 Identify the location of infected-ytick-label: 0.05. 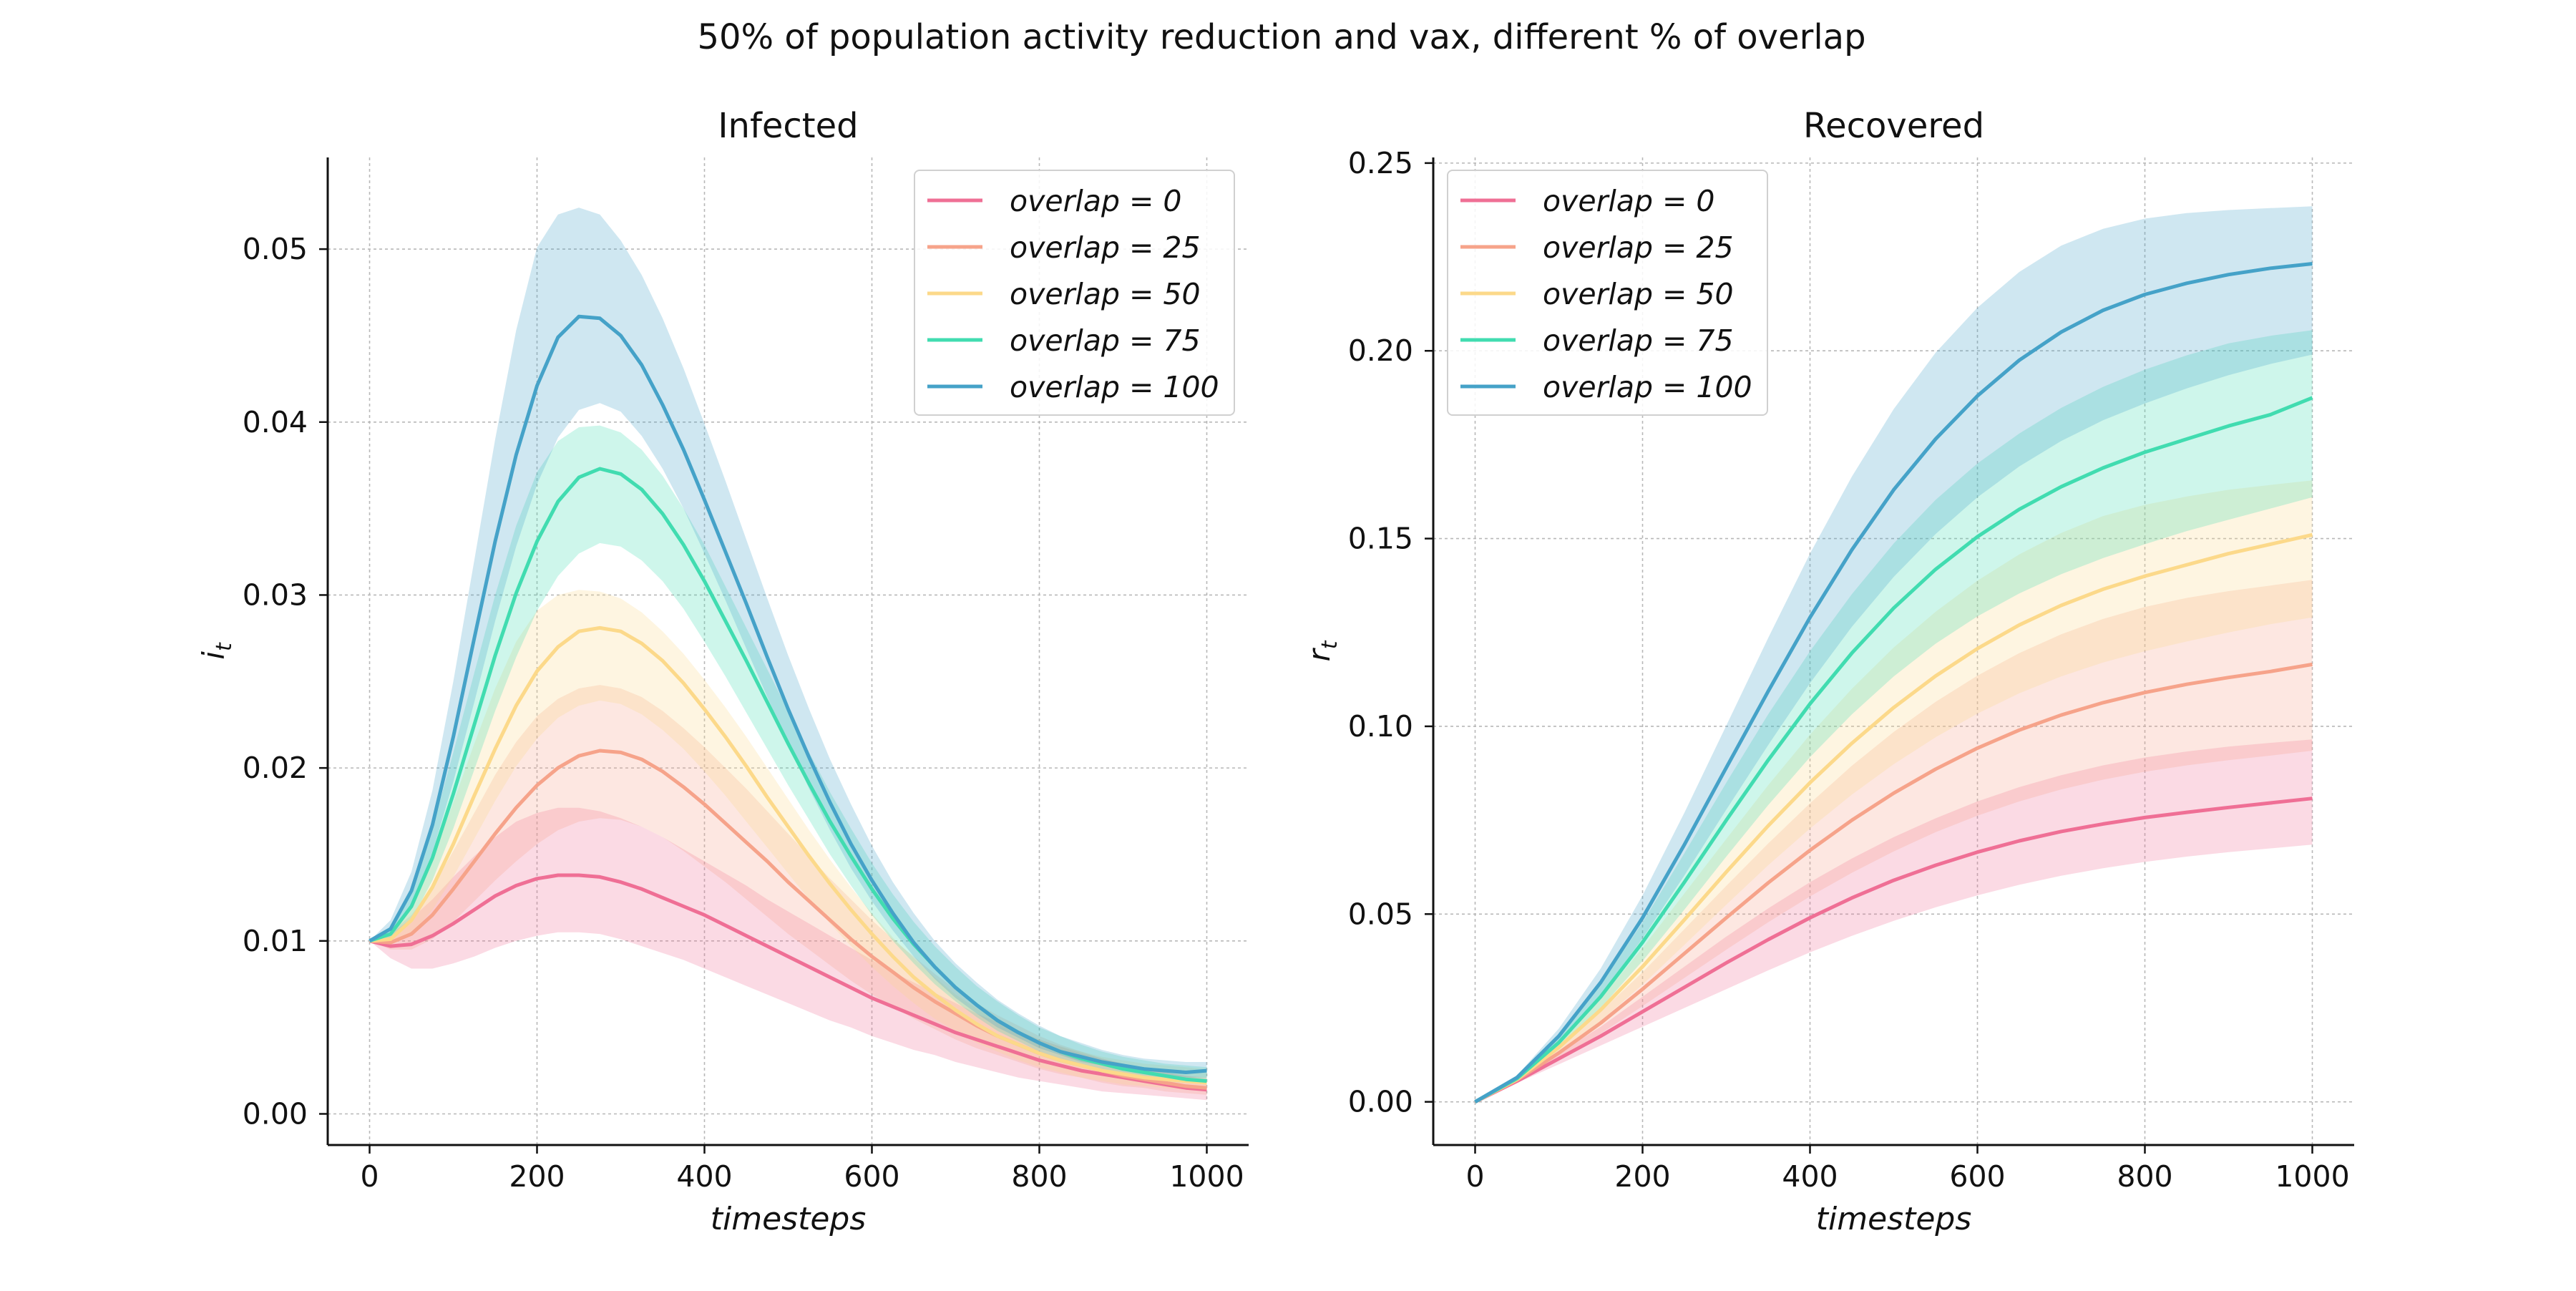
(275, 249).